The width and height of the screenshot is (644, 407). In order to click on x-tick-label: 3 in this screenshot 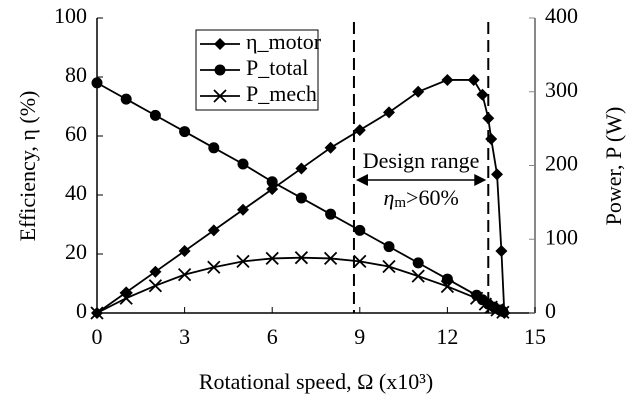, I will do `click(184, 336)`.